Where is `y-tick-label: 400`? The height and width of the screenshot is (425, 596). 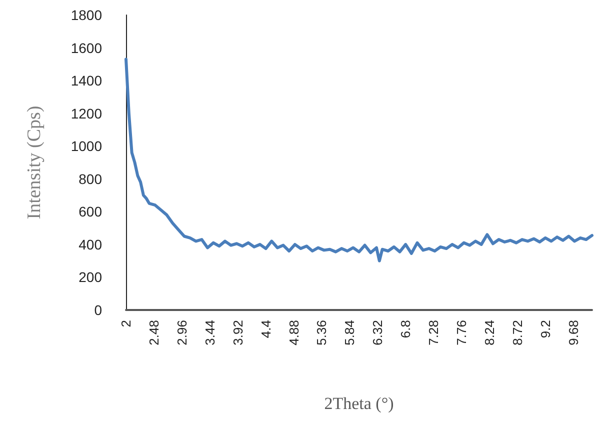 y-tick-label: 400 is located at coordinates (90, 244).